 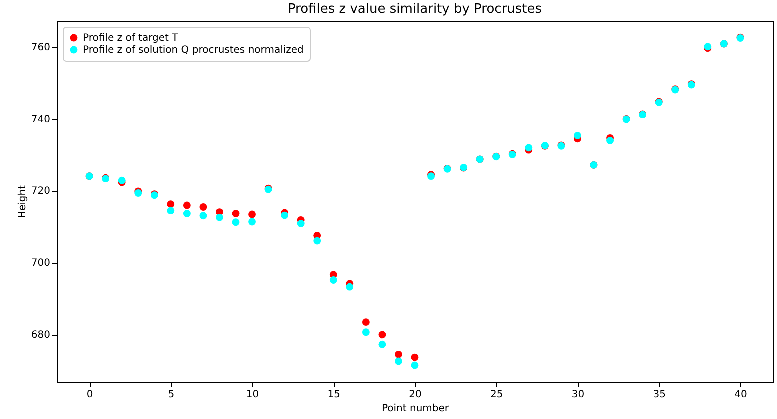 I want to click on y-tick-label: 760, so click(x=40, y=48).